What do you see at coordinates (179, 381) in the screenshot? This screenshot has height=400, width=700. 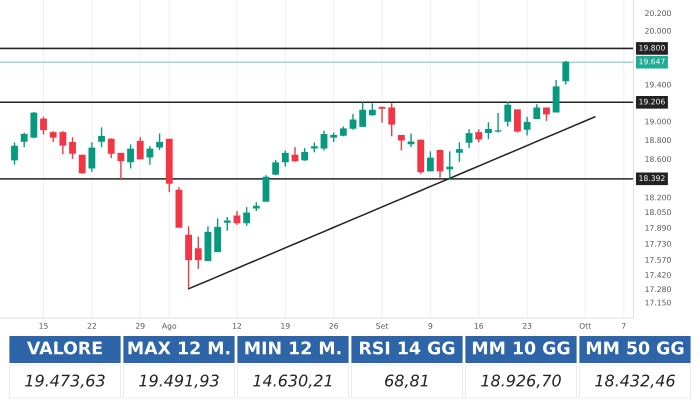 I see `text: 19.491,93` at bounding box center [179, 381].